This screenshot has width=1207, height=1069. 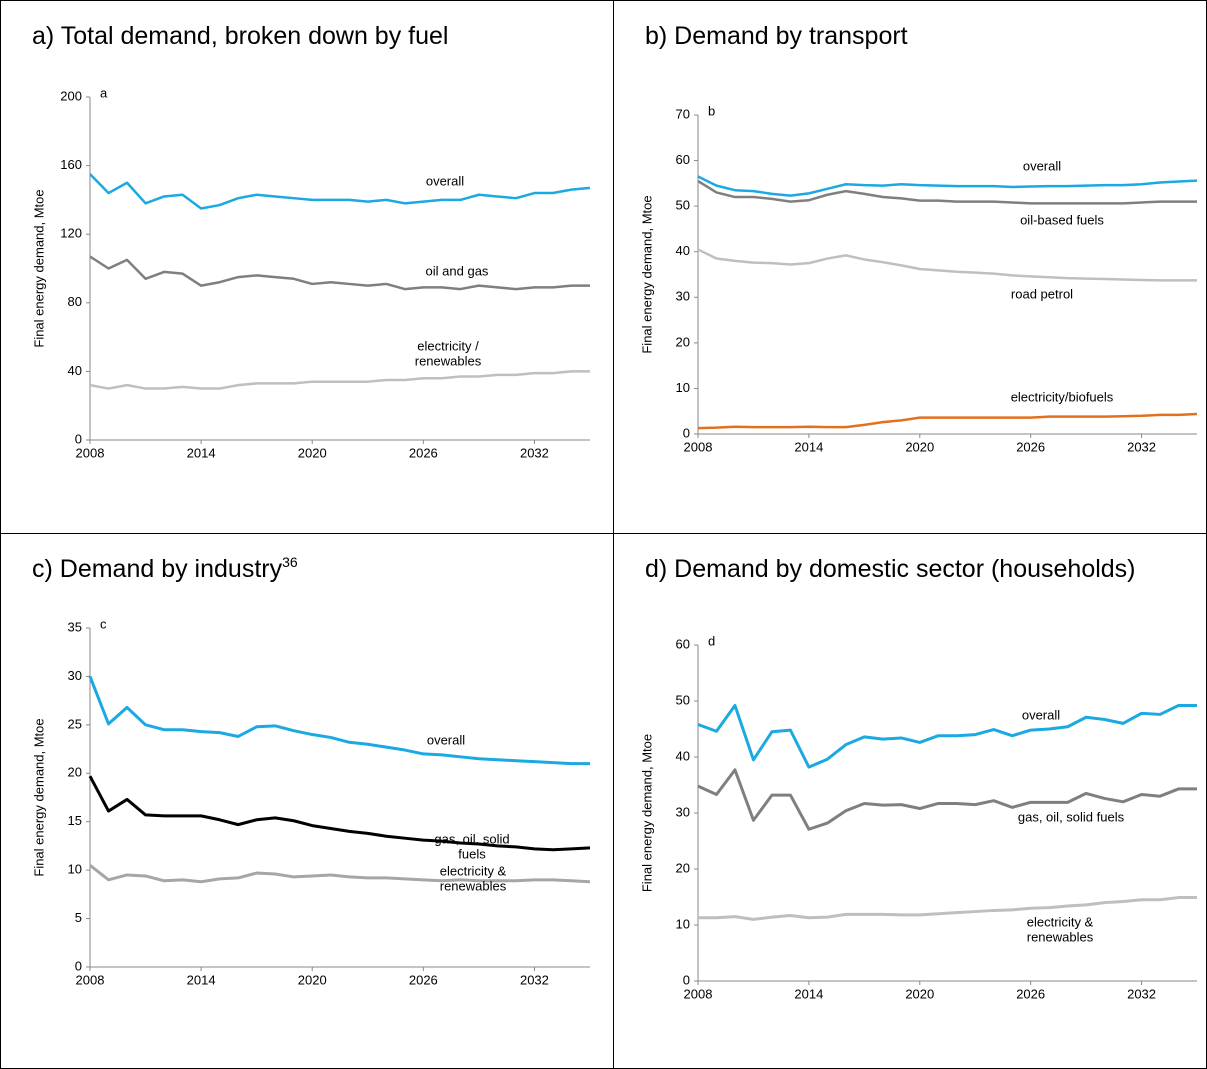 I want to click on panel-title-text: b) Demand by transport, so click(x=776, y=36).